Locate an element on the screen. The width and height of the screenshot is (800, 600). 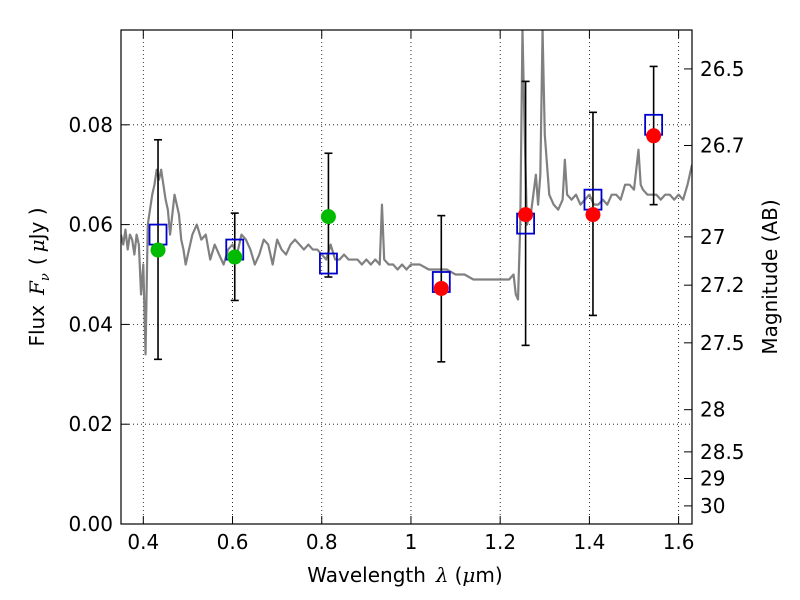
y2-tick-label: 26.7 is located at coordinates (722, 145).